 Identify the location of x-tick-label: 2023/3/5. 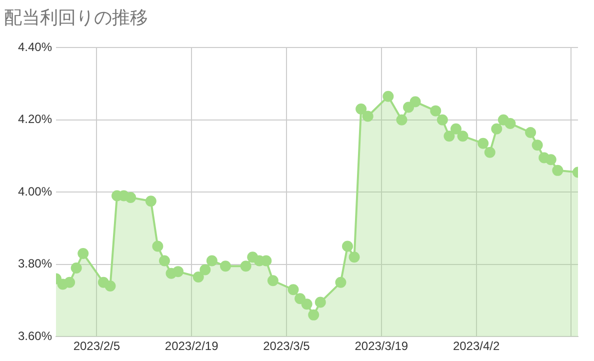
(286, 346).